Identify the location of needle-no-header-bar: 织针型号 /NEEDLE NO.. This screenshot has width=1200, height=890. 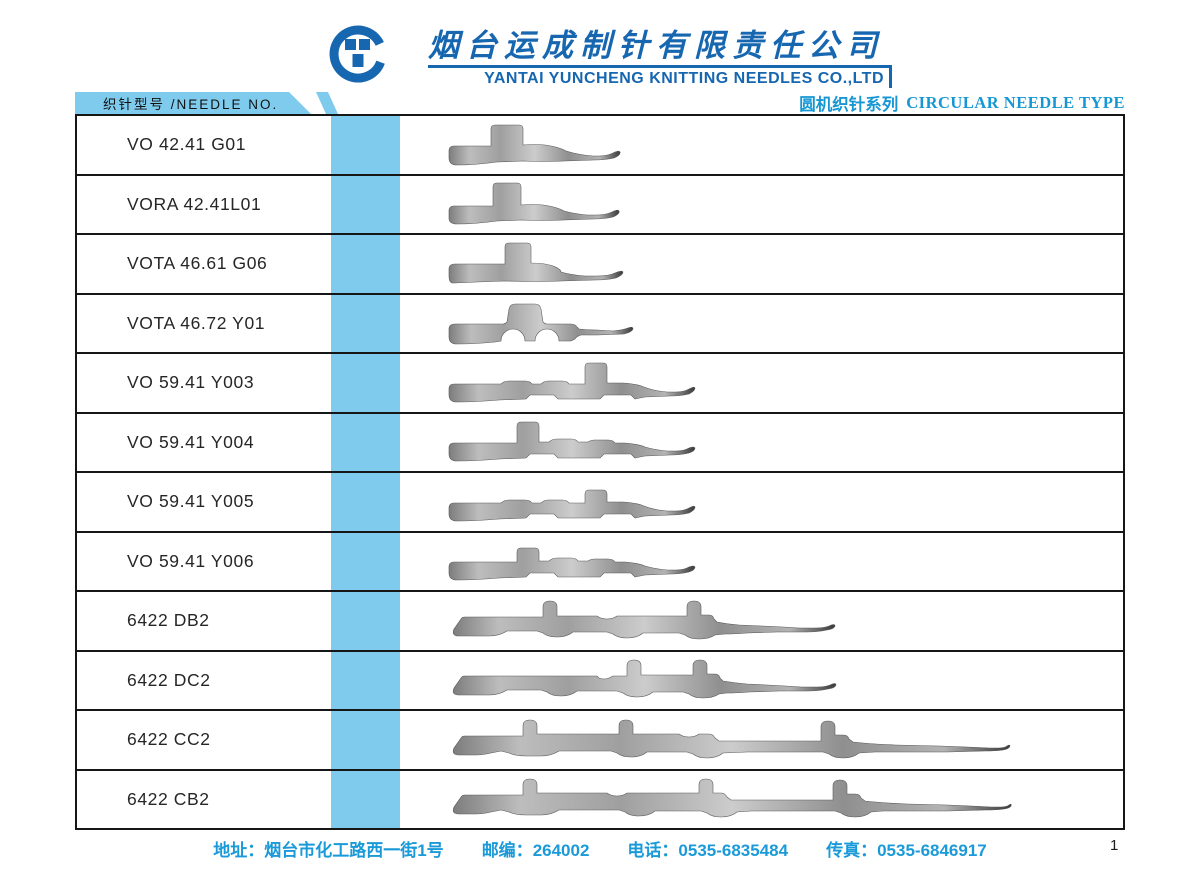
(193, 103).